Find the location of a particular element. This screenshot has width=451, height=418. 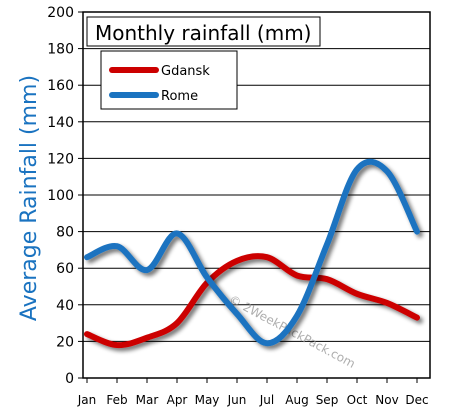

x-tick-label: Jun is located at coordinates (237, 400).